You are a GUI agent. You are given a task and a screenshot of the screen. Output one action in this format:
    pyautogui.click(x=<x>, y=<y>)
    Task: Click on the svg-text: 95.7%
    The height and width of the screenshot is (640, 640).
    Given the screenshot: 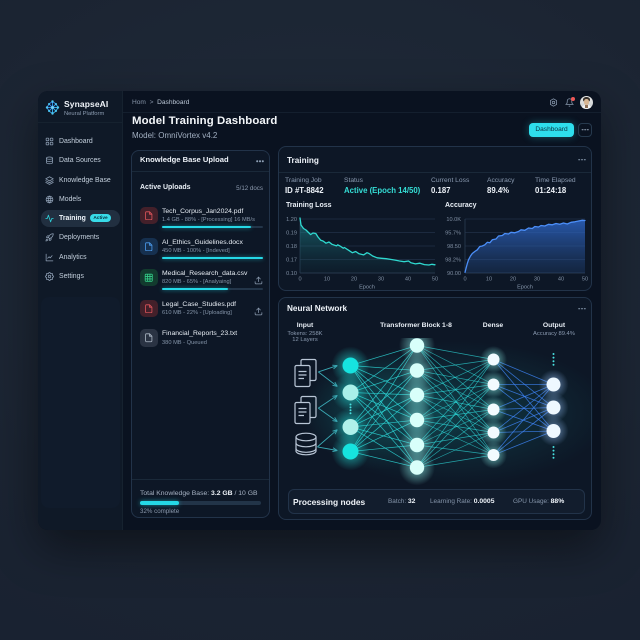 What is the action you would take?
    pyautogui.click(x=453, y=234)
    